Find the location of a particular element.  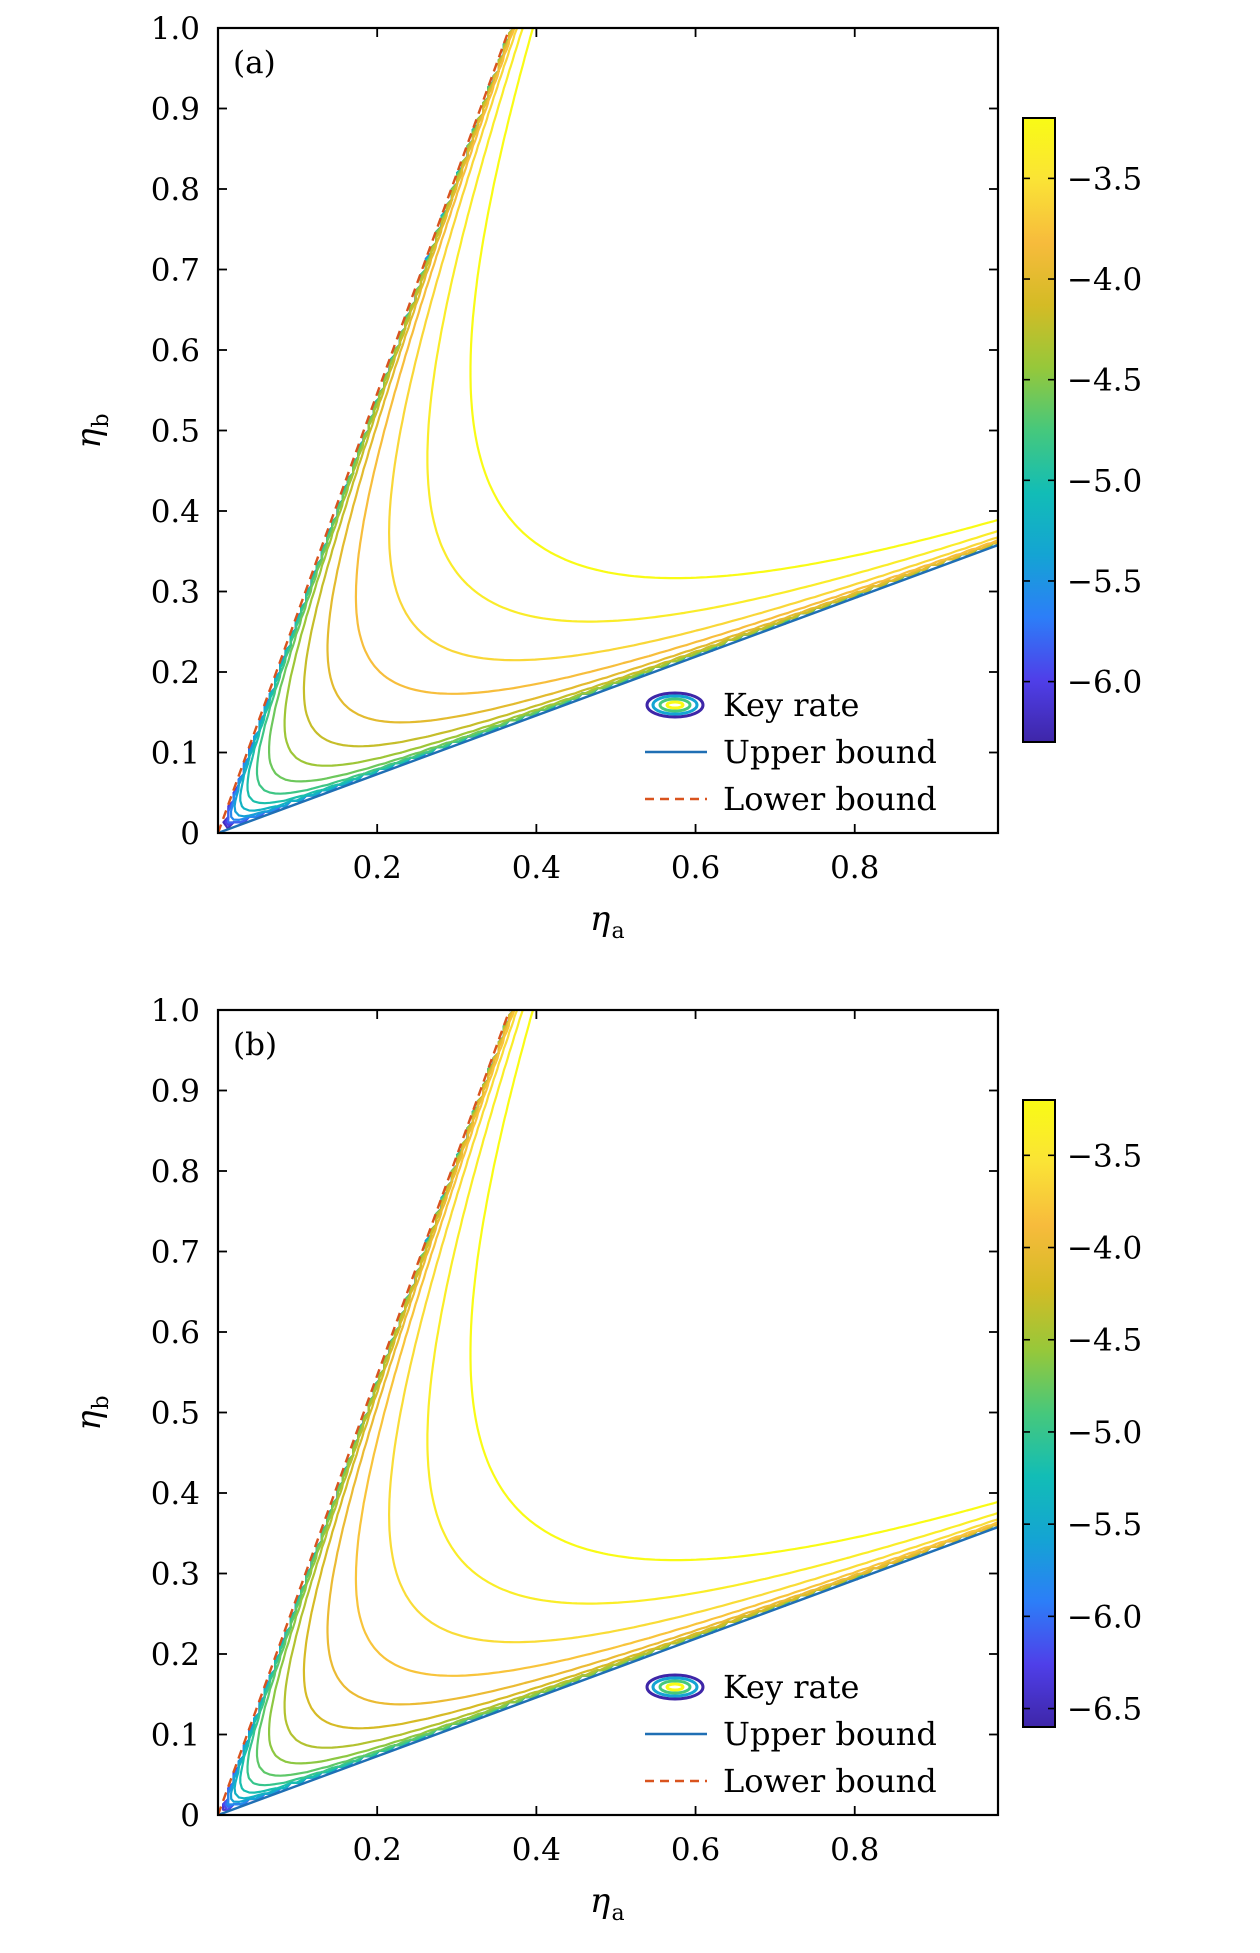

panel-label: (a) is located at coordinates (254, 63).